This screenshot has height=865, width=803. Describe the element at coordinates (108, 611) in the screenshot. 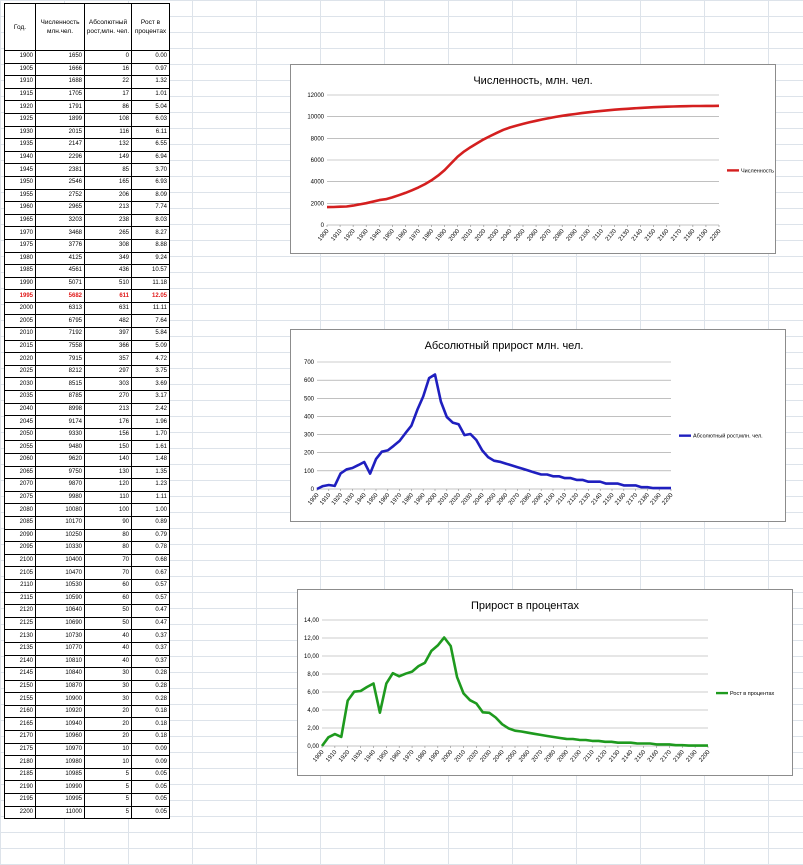

I see `cell-absolute-growth: 50` at that location.